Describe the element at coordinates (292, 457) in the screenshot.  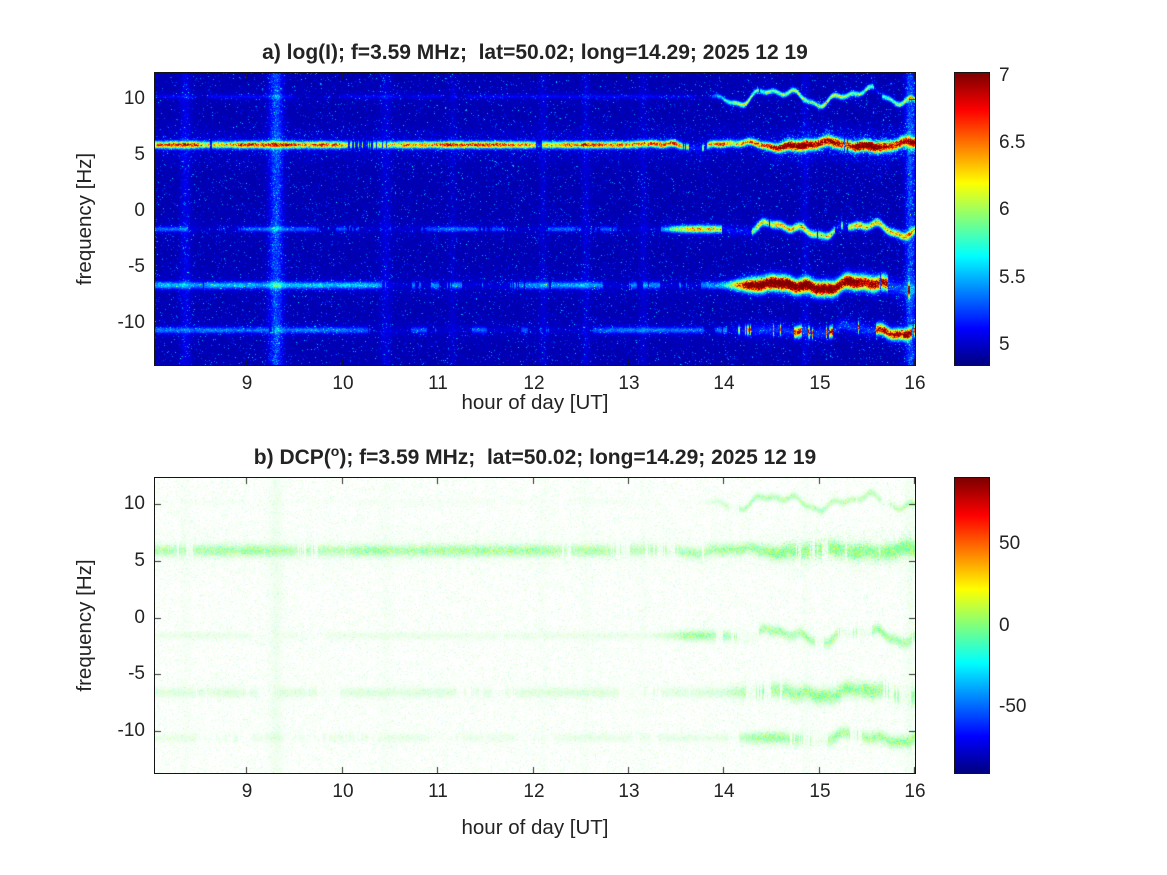
I see `panel-b-title-text: b) DCP(` at that location.